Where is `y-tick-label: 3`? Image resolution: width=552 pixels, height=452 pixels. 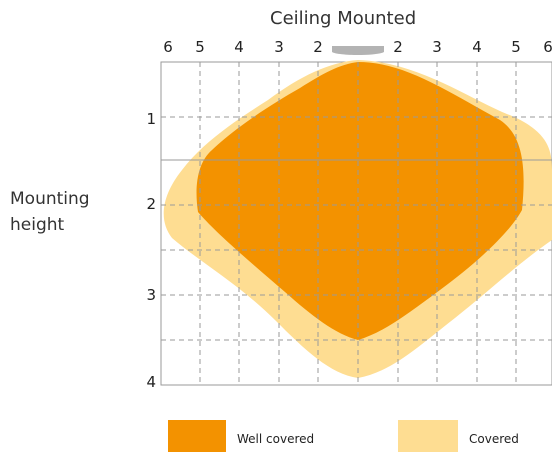
y-tick-label: 3 is located at coordinates (151, 295).